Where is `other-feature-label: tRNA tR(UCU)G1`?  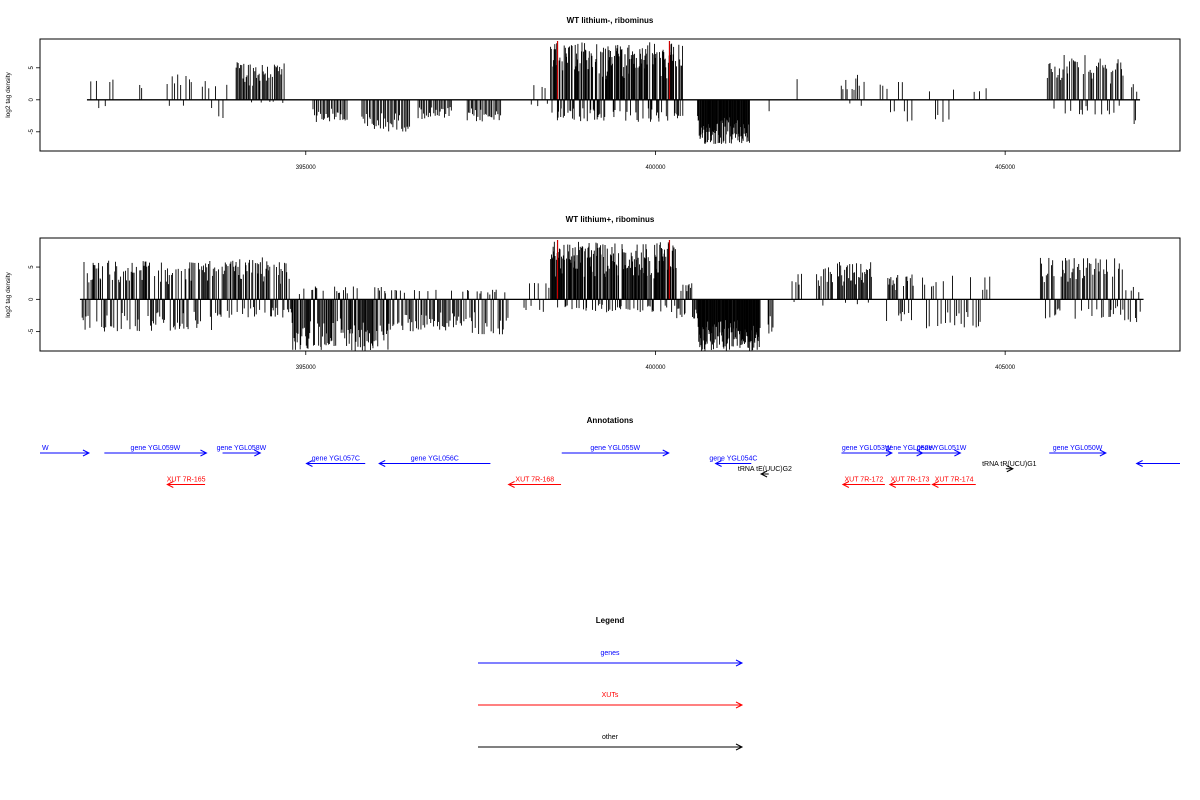 other-feature-label: tRNA tR(UCU)G1 is located at coordinates (1009, 464).